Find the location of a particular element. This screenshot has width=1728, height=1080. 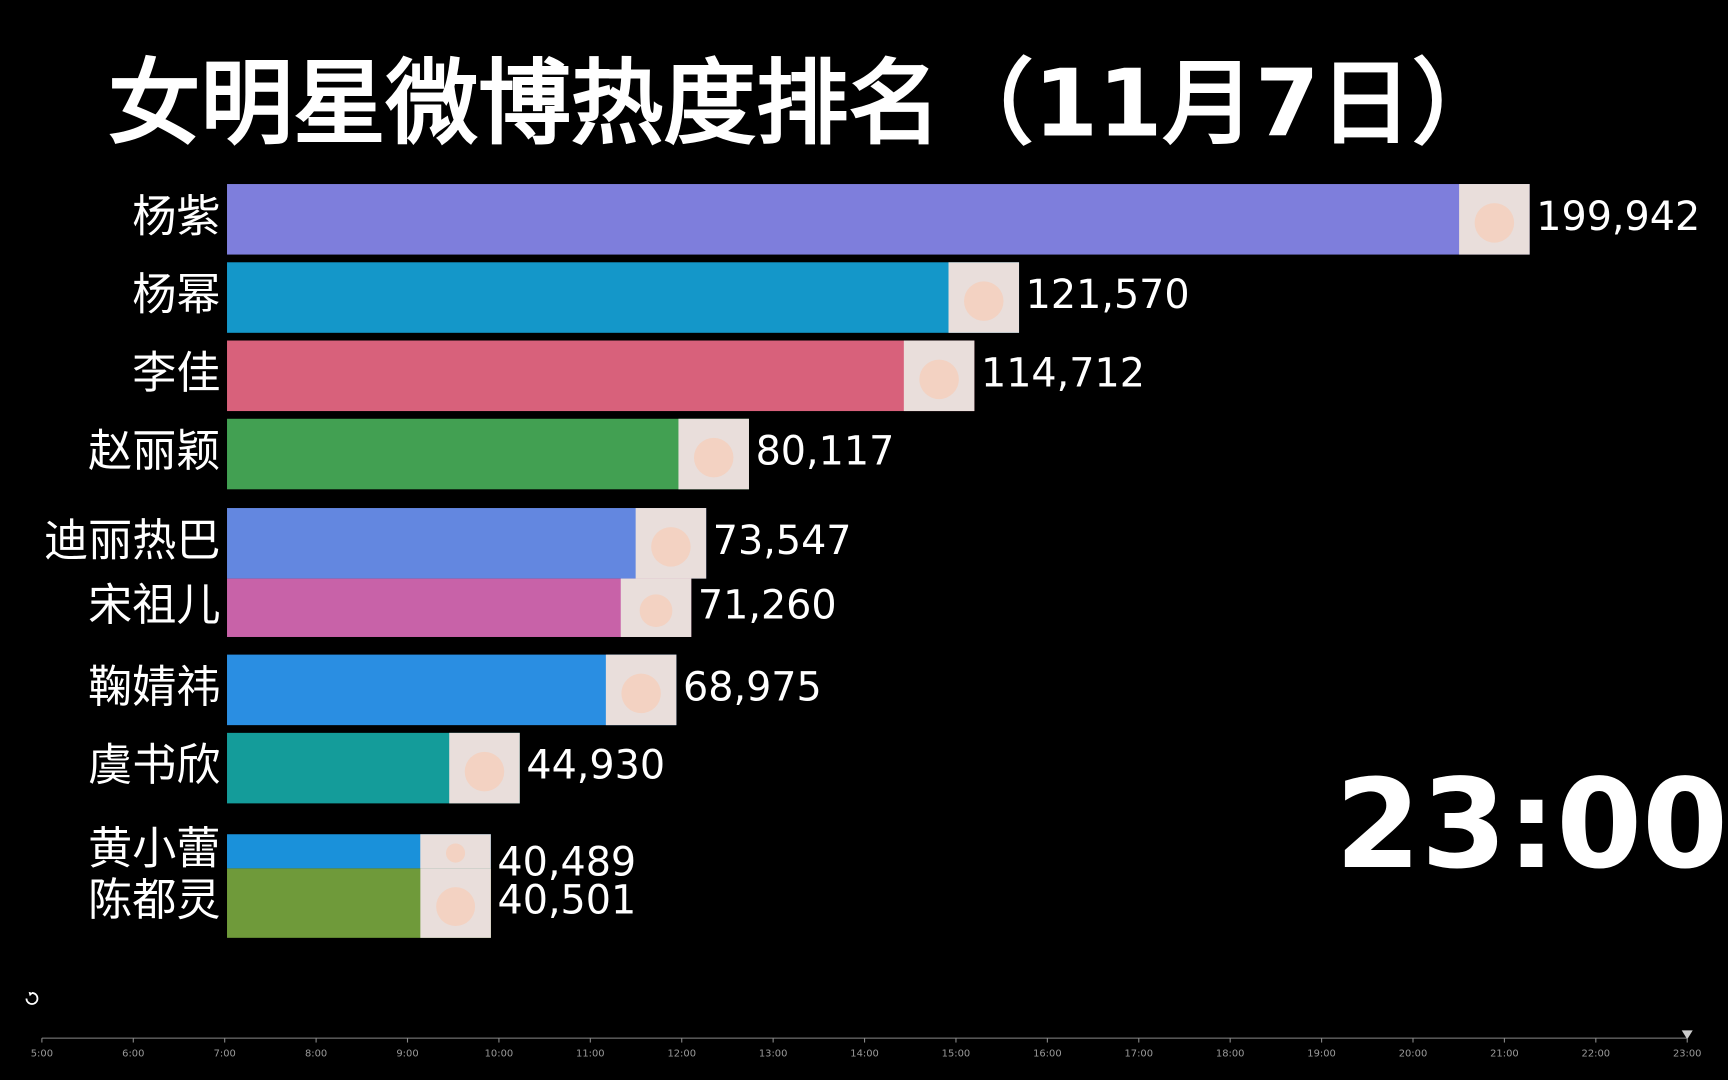

chart-title: 女明星微博热度排名（11月7日） is located at coordinates (806, 104).